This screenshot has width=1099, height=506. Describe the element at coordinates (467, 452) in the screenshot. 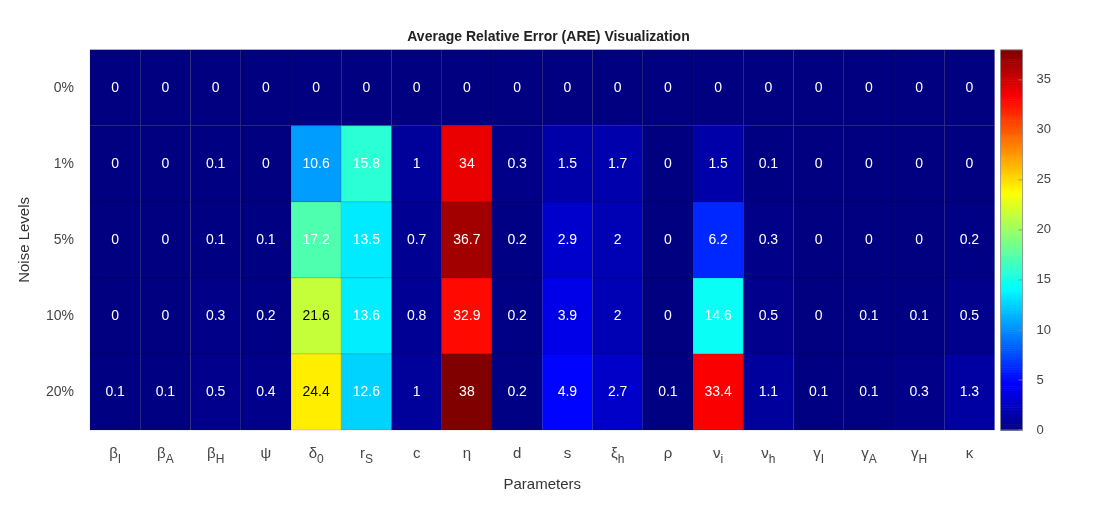

I see `x-tick-label: η` at that location.